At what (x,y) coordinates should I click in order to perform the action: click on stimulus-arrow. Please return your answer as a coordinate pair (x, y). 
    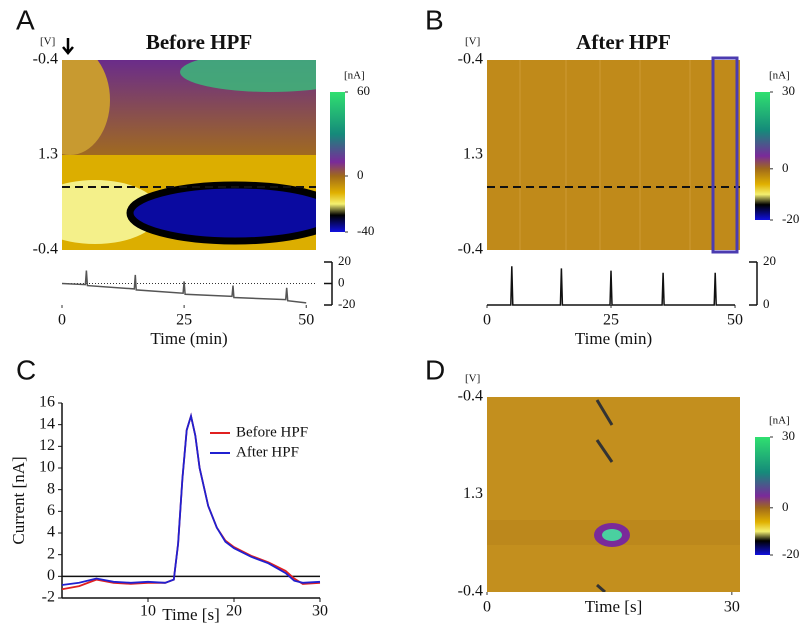
    Looking at the image, I should click on (68, 46).